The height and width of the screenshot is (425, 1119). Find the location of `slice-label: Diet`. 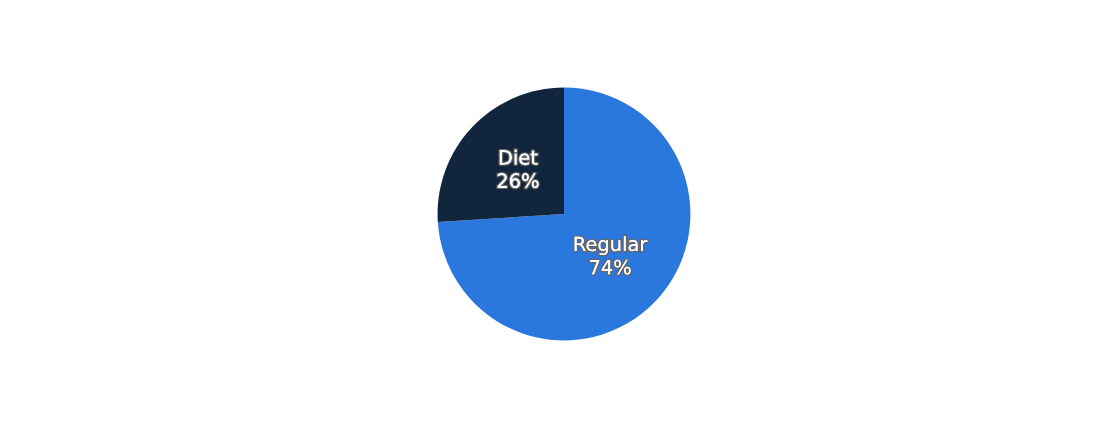

slice-label: Diet is located at coordinates (518, 157).